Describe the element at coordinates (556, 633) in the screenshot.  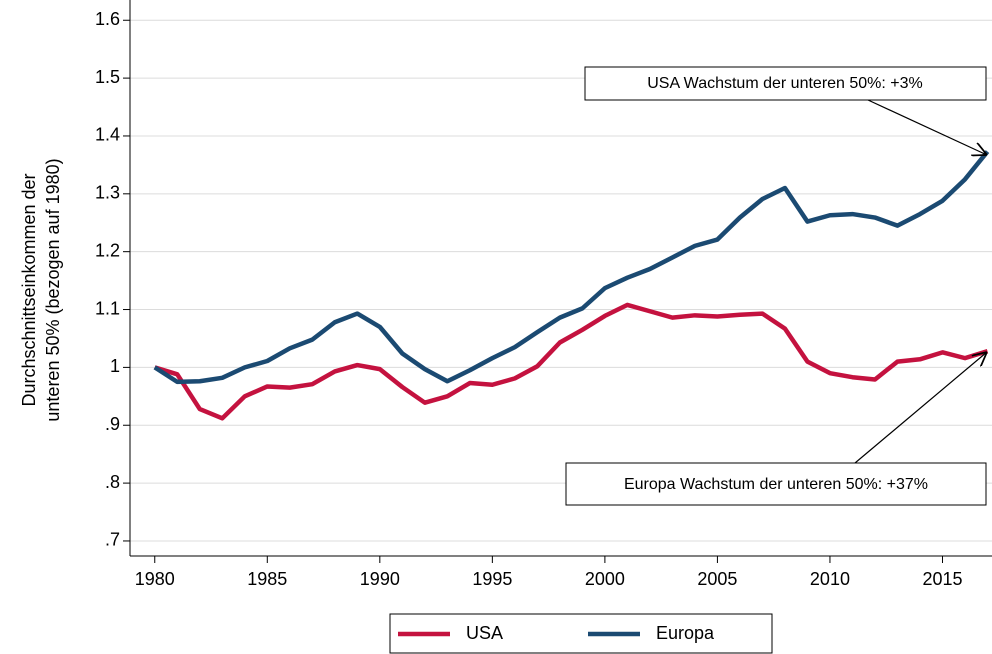
I see `legend-items: USA Europa` at that location.